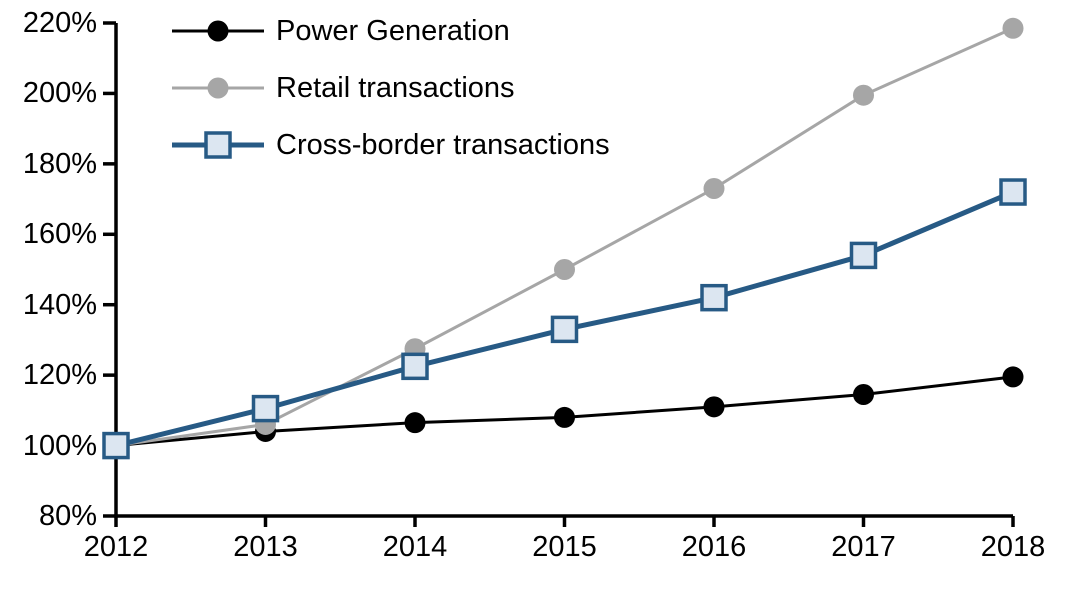  What do you see at coordinates (59, 163) in the screenshot?
I see `y-axis-tick-label: 180%` at bounding box center [59, 163].